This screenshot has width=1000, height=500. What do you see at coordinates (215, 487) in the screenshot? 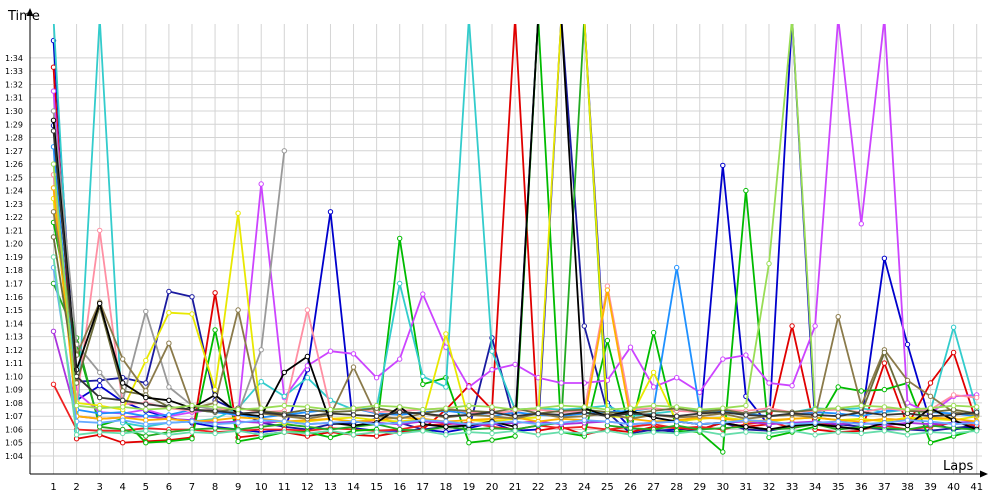
I see `x-tick-label: 8` at bounding box center [215, 487].